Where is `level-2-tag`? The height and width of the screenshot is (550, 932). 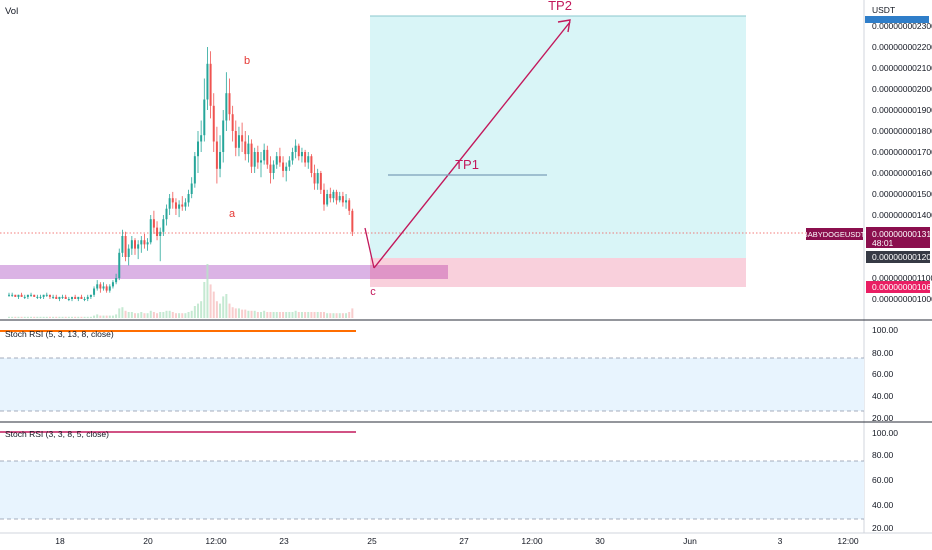
level-2-tag is located at coordinates (898, 287).